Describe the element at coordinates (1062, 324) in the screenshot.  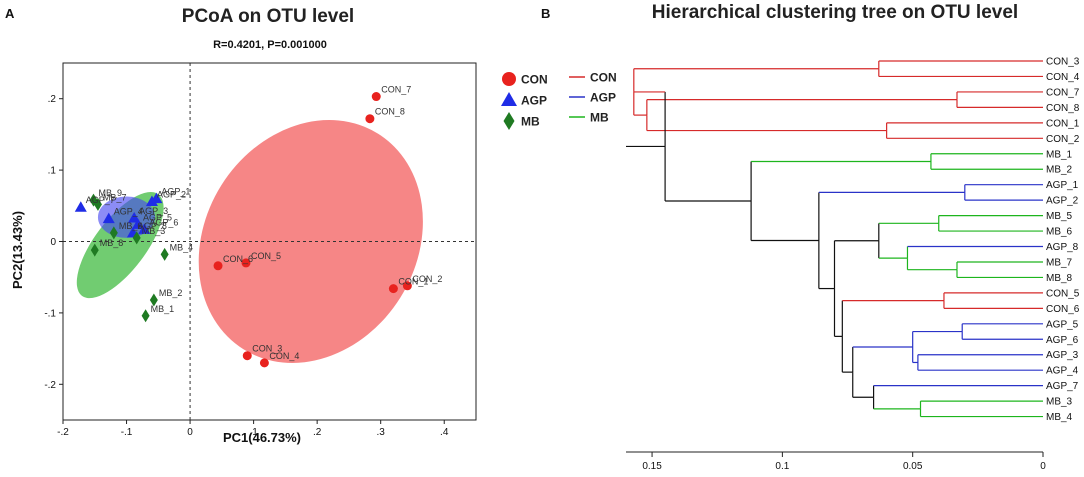
I see `leaf-label-agp_5: AGP_5` at that location.